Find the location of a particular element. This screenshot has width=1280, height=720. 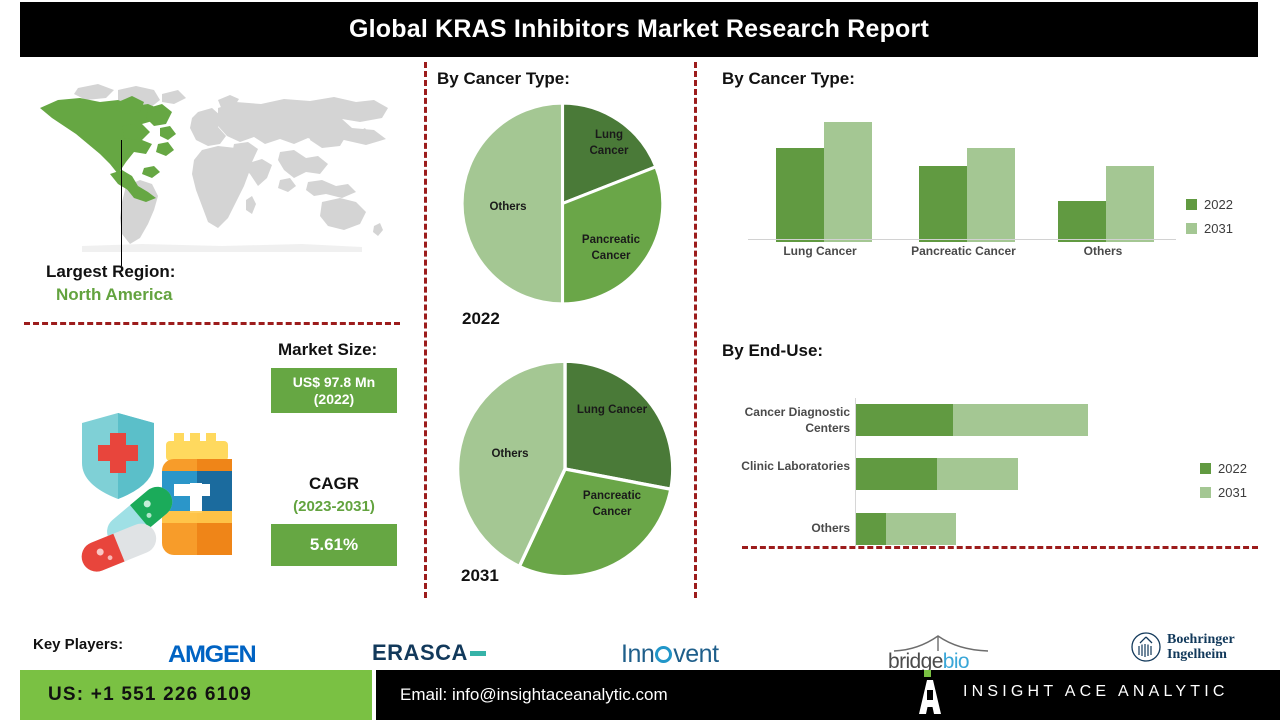

legend-label-end-use-2022: 2022 is located at coordinates (1232, 468).